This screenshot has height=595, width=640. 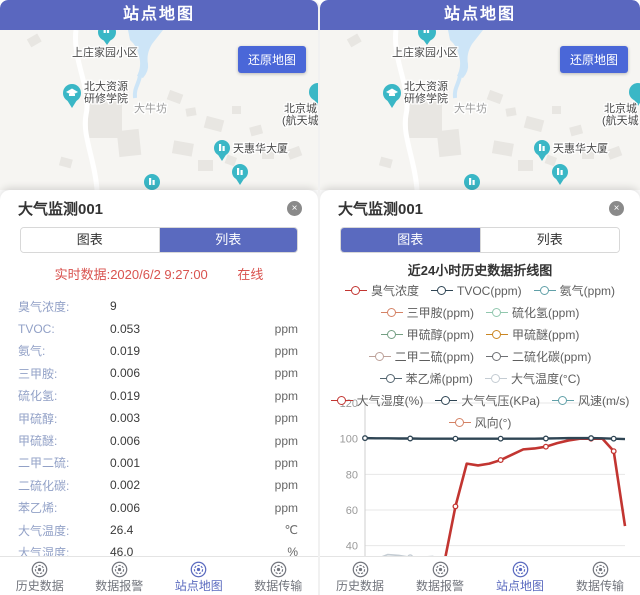 What do you see at coordinates (493, 423) in the screenshot?
I see `legend-label: 风向(°)` at bounding box center [493, 423].